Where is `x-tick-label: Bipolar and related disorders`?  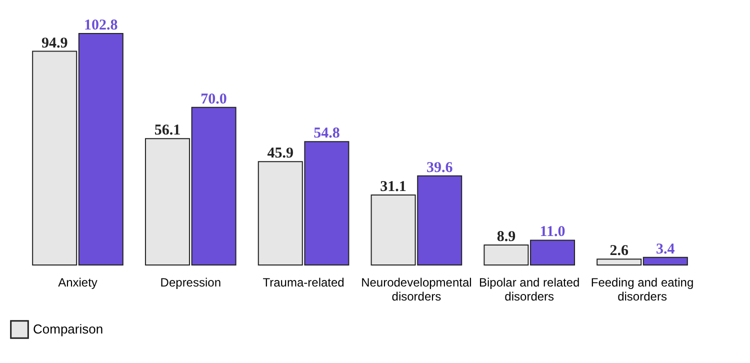 x-tick-label: Bipolar and related disorders is located at coordinates (529, 290).